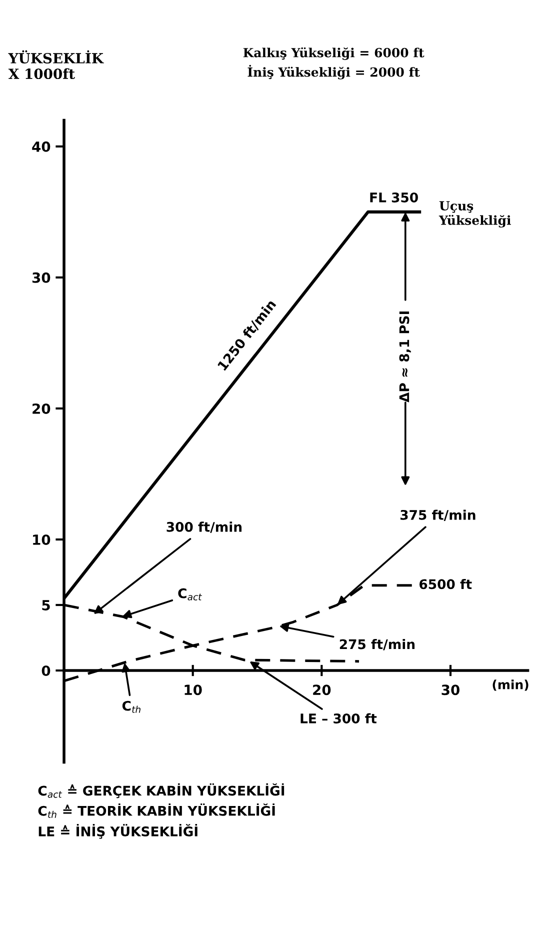  Describe the element at coordinates (41, 146) in the screenshot. I see `y-tick-label: 40` at that location.